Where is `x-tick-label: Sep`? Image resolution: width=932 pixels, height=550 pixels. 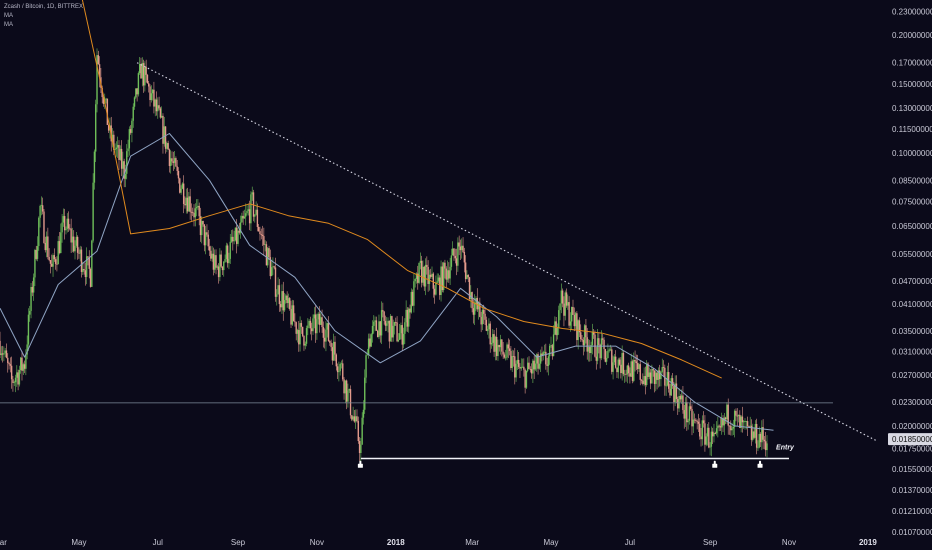 x-tick-label: Sep is located at coordinates (238, 542).